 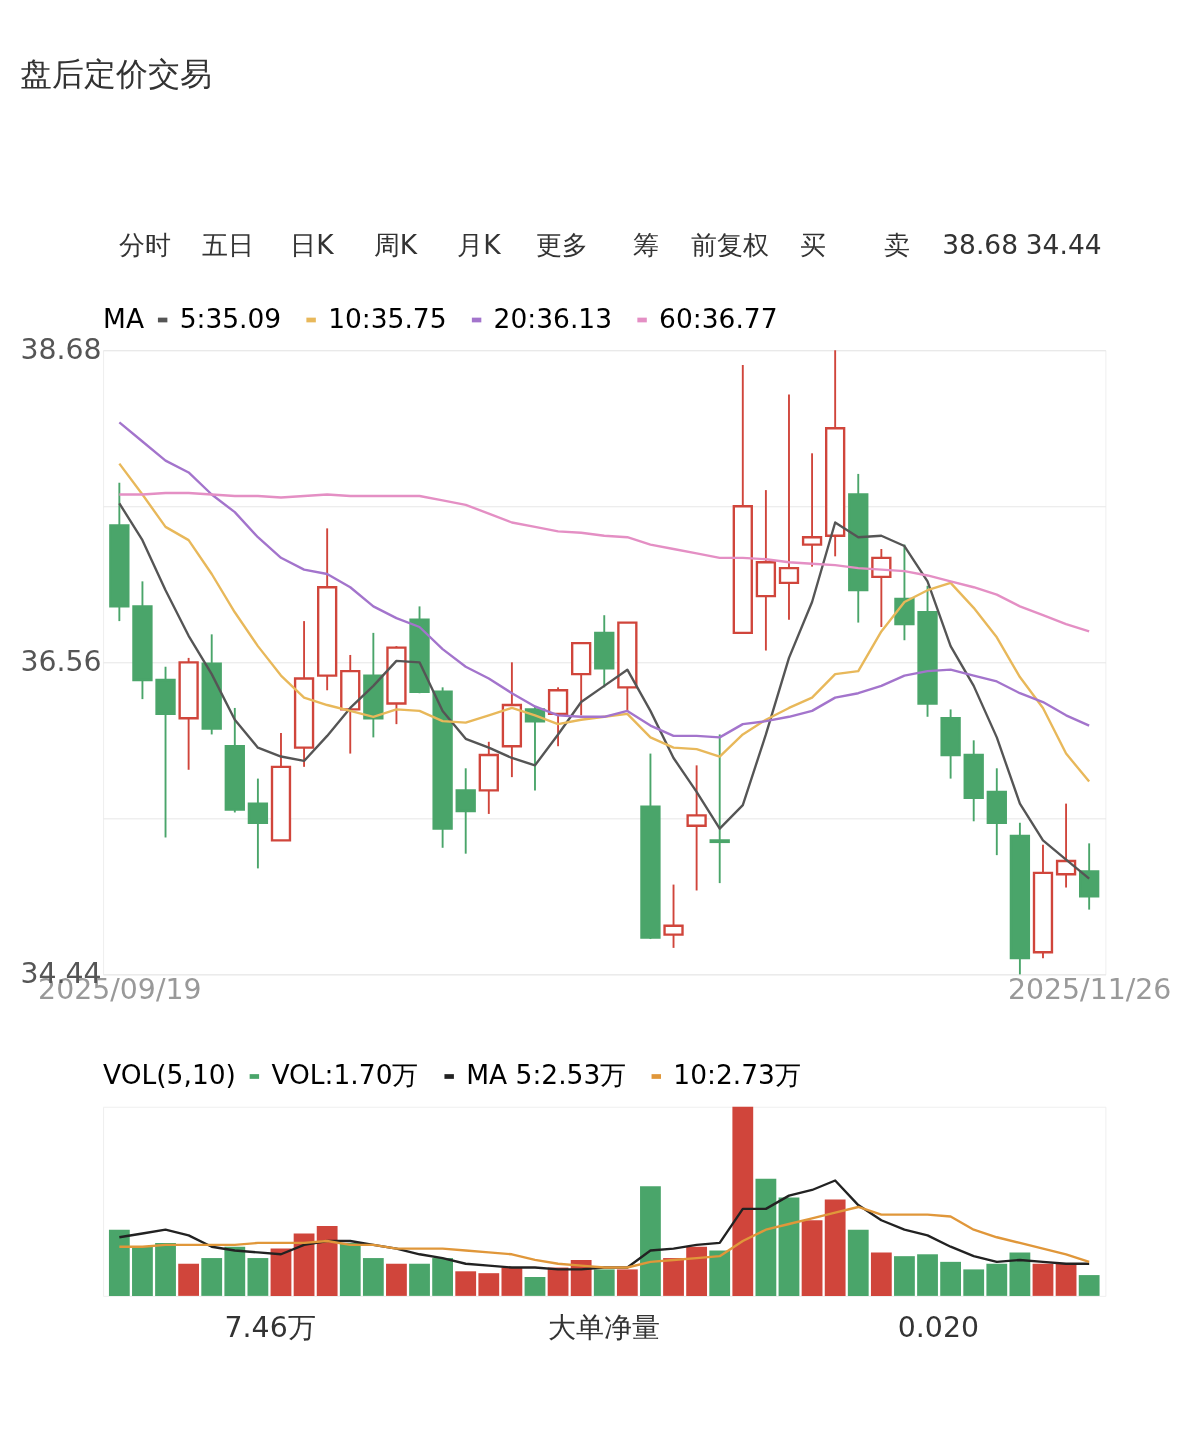 What do you see at coordinates (228, 244) in the screenshot?
I see `text: 五日` at bounding box center [228, 244].